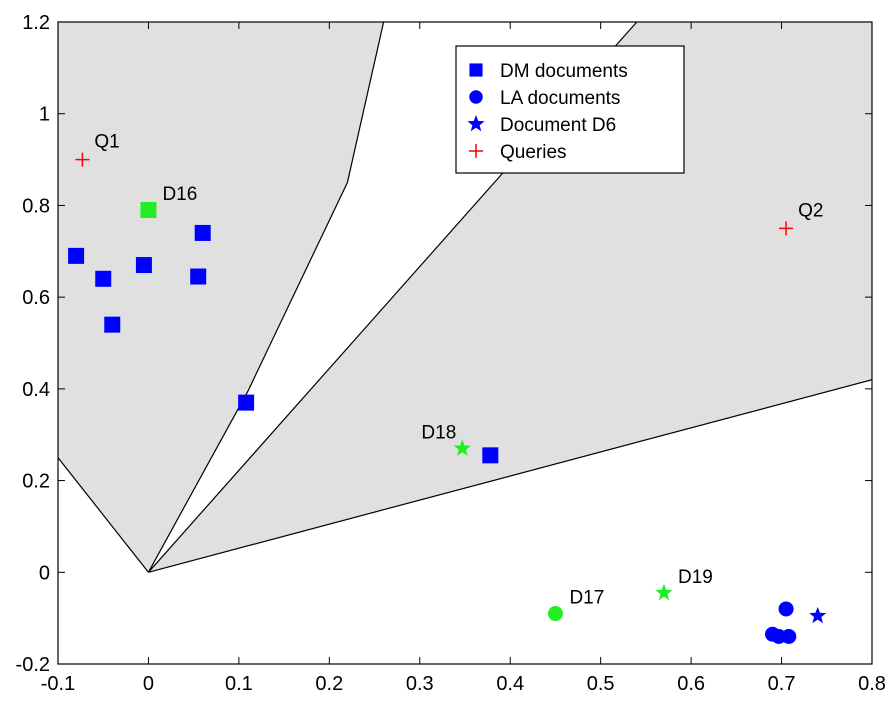 This screenshot has width=890, height=704. Describe the element at coordinates (695, 577) in the screenshot. I see `point-label-d19: D19` at that location.